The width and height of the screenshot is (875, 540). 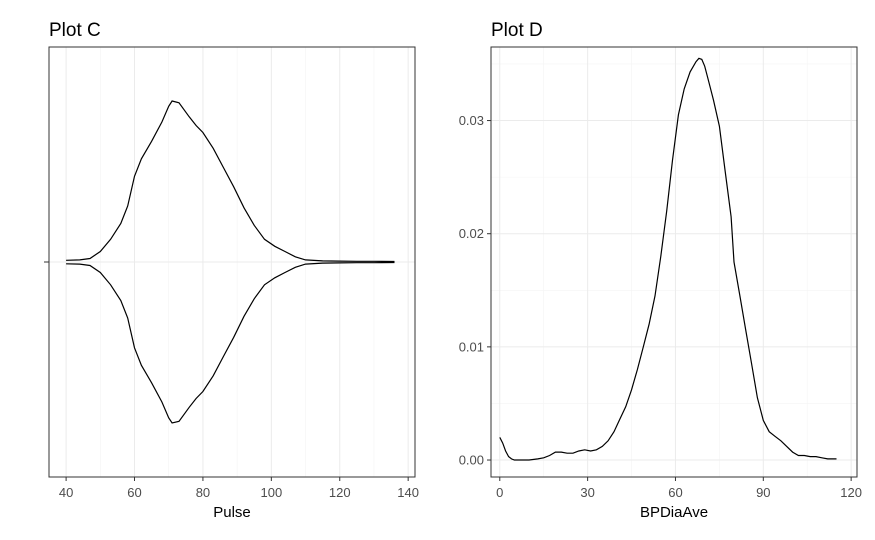 I want to click on plot-c-x-axis-title: Pulse, so click(x=232, y=512).